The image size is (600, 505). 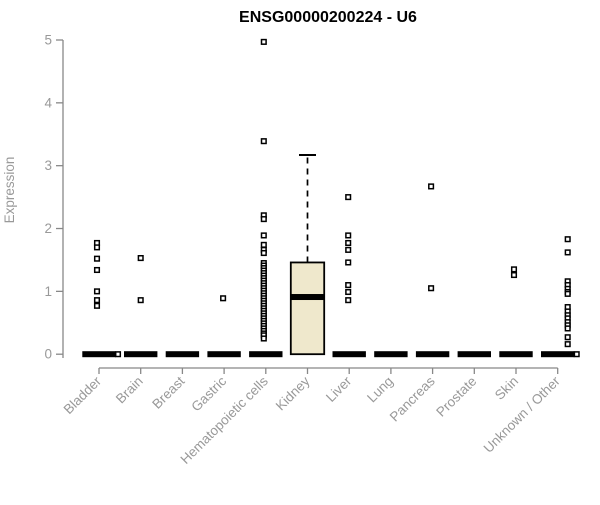 I want to click on boxplot-median-line, so click(x=307, y=297).